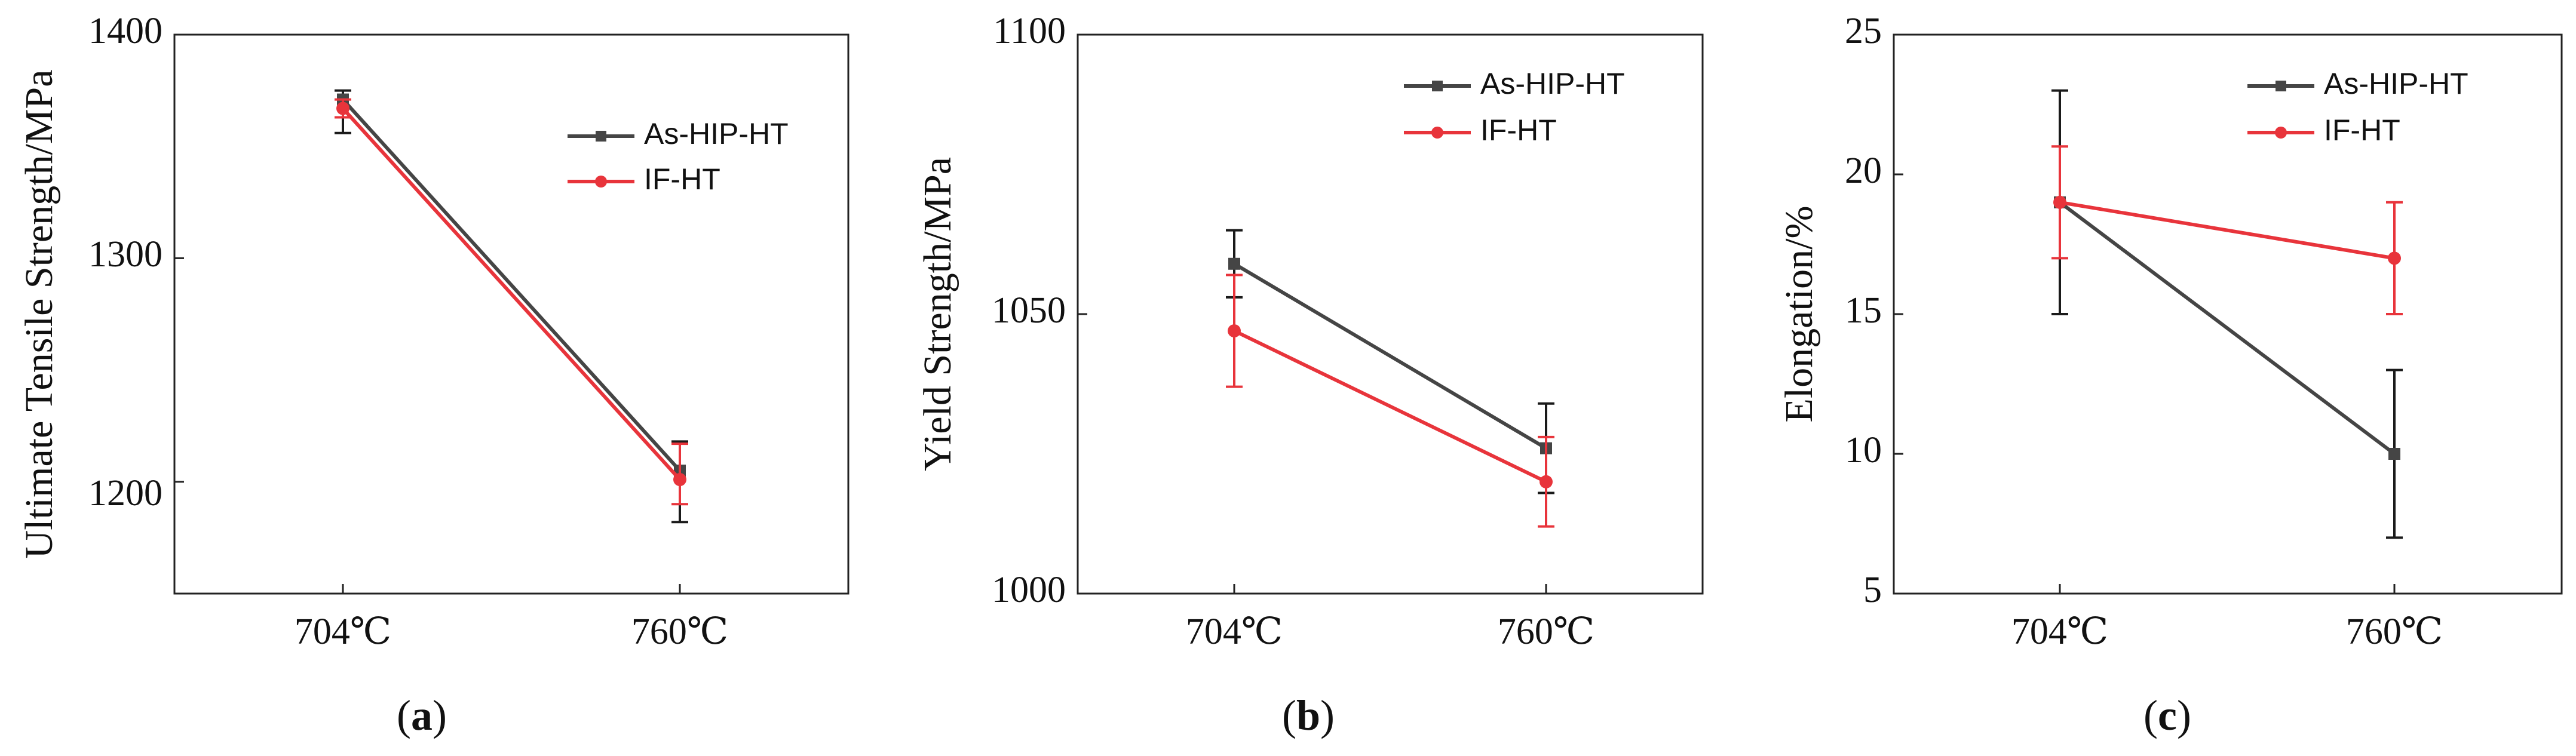 The image size is (2576, 756). I want to click on y-axis-title-a: Ultimate Tensile Strength/MPa, so click(39, 313).